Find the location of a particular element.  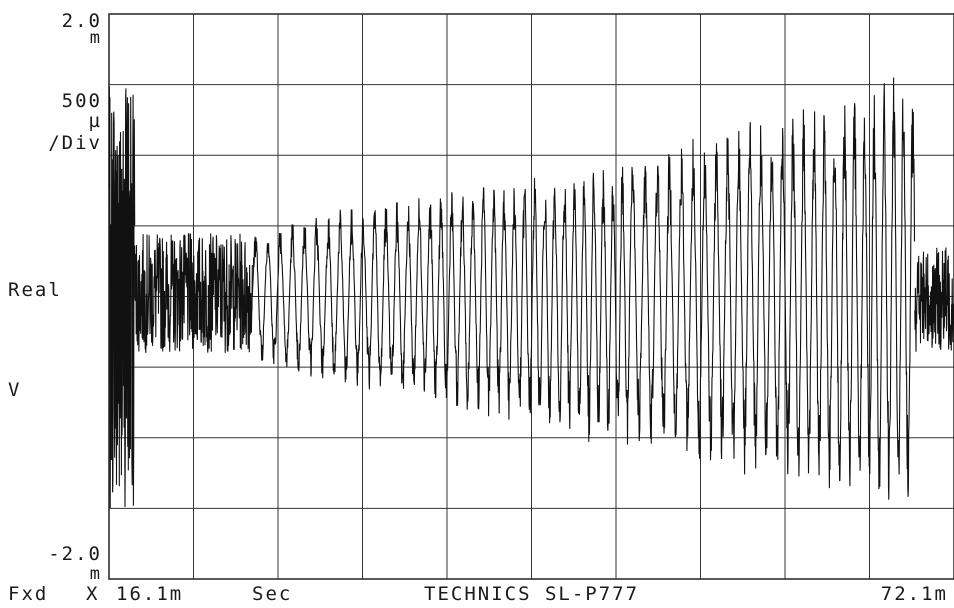

x-axis-letter: X is located at coordinates (93, 594).